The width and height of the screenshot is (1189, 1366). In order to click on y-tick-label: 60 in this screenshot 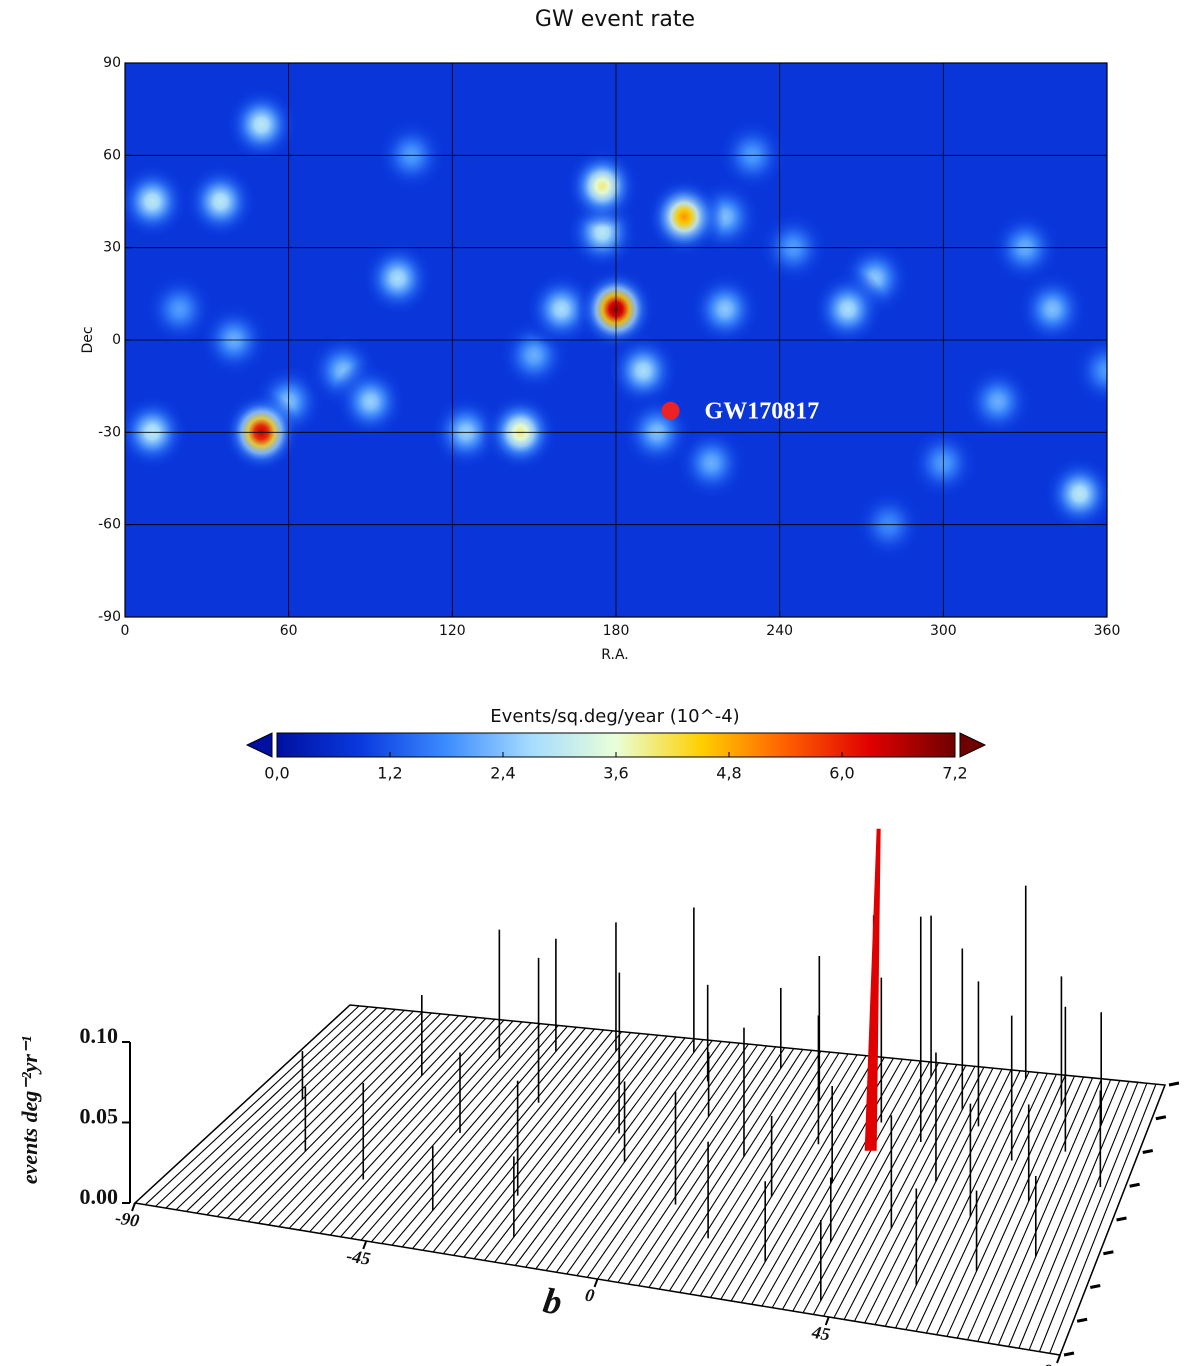, I will do `click(112, 155)`.